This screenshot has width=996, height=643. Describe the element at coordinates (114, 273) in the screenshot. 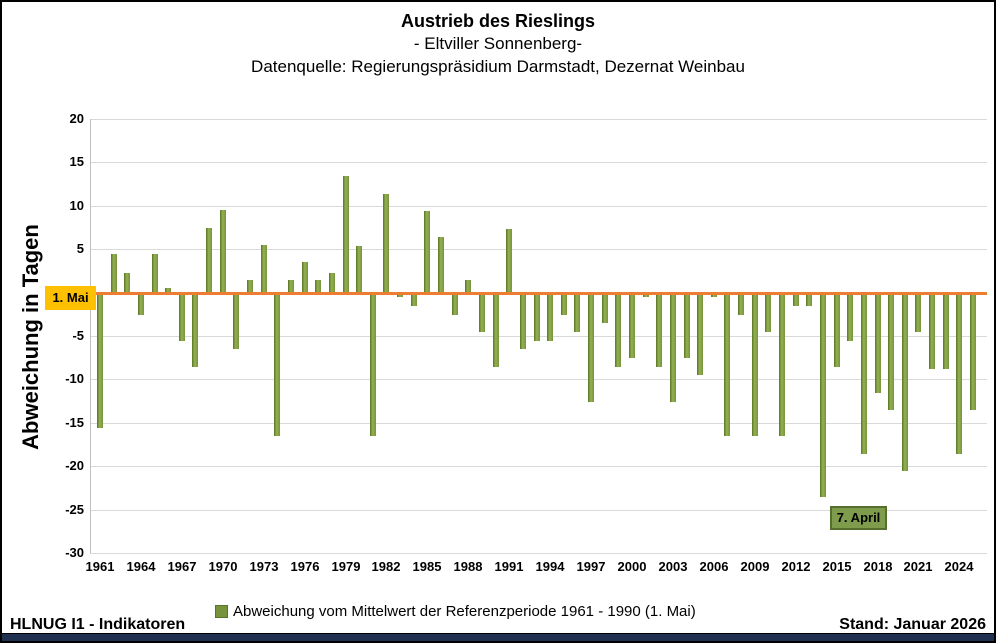

I see `bar-1962` at that location.